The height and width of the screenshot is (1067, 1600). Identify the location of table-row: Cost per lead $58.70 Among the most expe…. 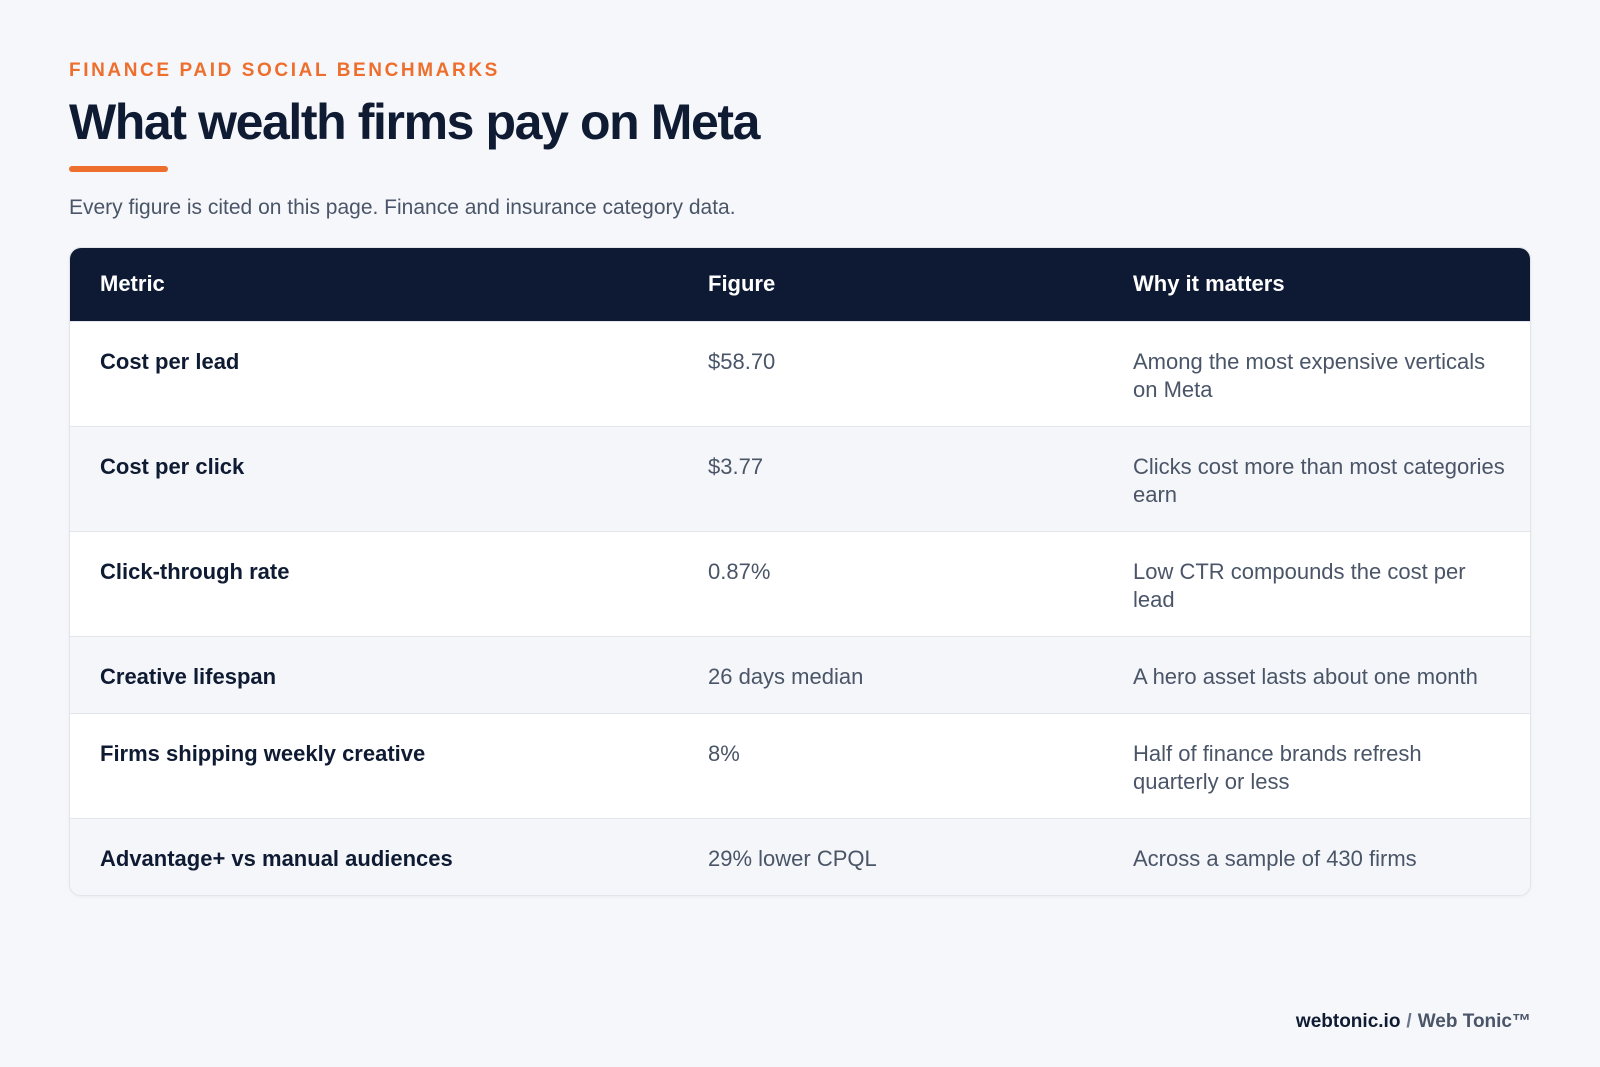
(800, 373).